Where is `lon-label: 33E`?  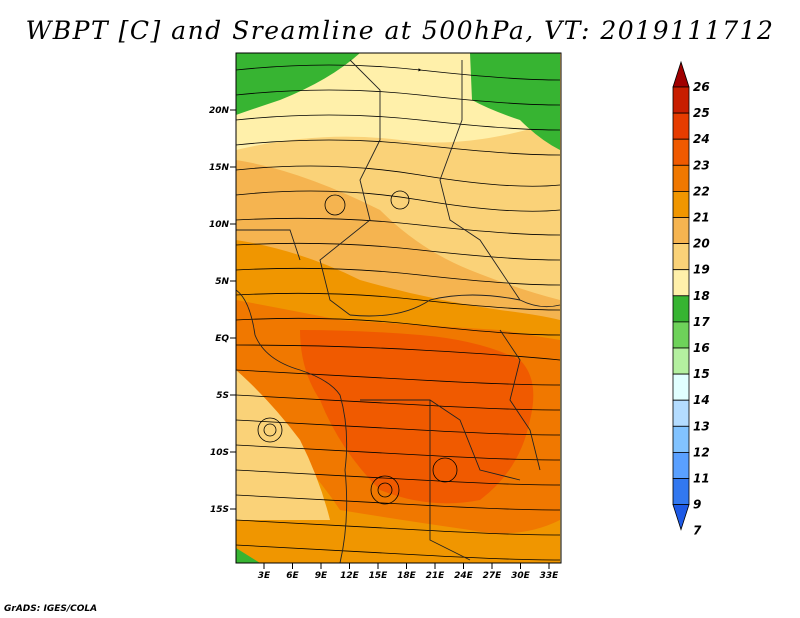
lon-label: 33E is located at coordinates (550, 576).